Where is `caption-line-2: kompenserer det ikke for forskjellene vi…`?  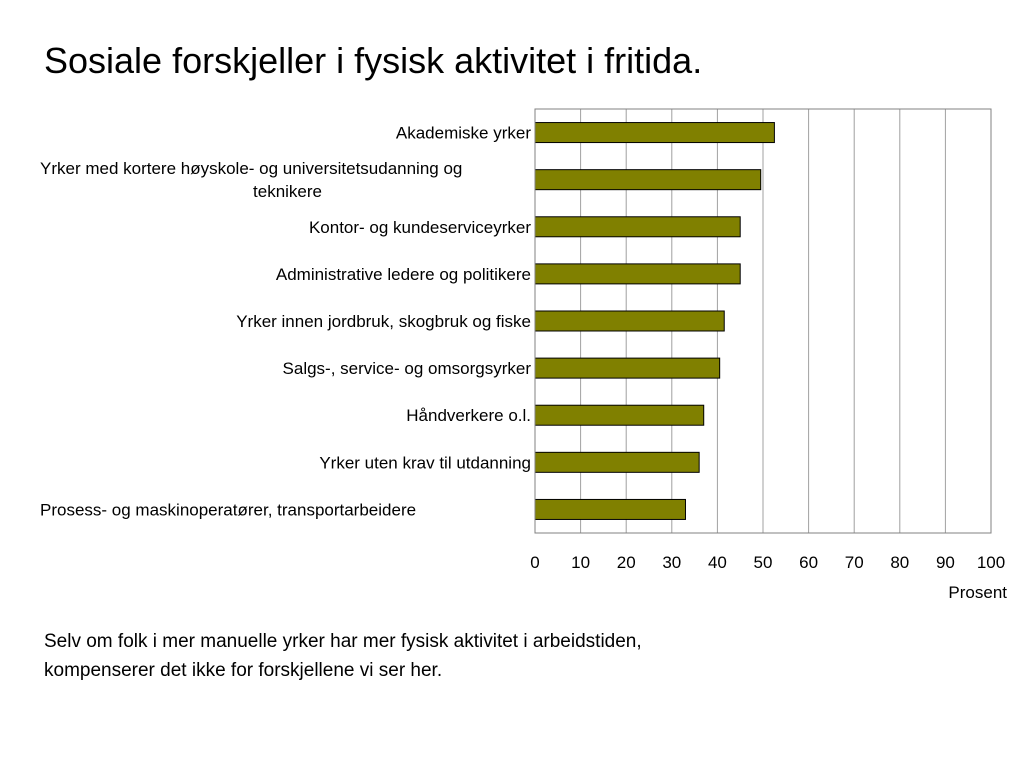 caption-line-2: kompenserer det ikke for forskjellene vi… is located at coordinates (243, 670).